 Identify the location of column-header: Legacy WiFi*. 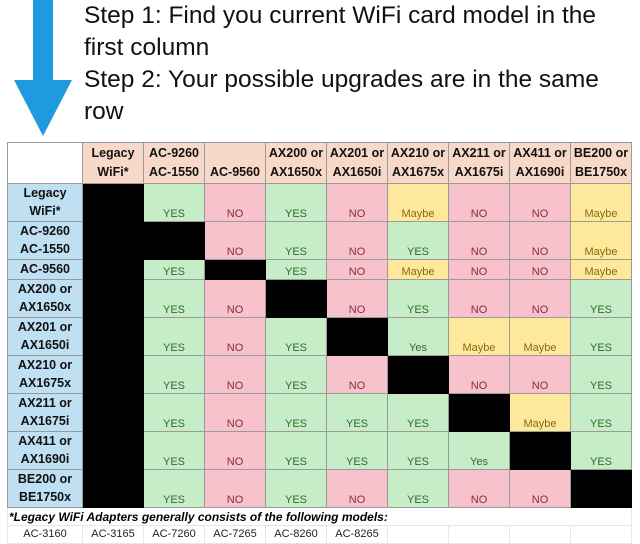
(113, 163).